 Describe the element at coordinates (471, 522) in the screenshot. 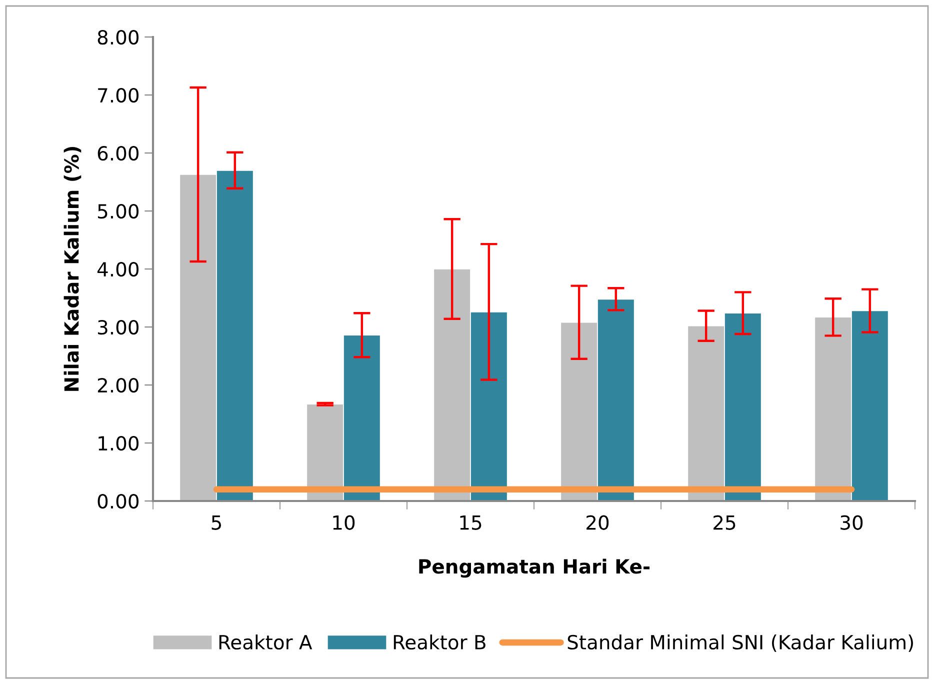

I see `x-tick-label: 15` at that location.